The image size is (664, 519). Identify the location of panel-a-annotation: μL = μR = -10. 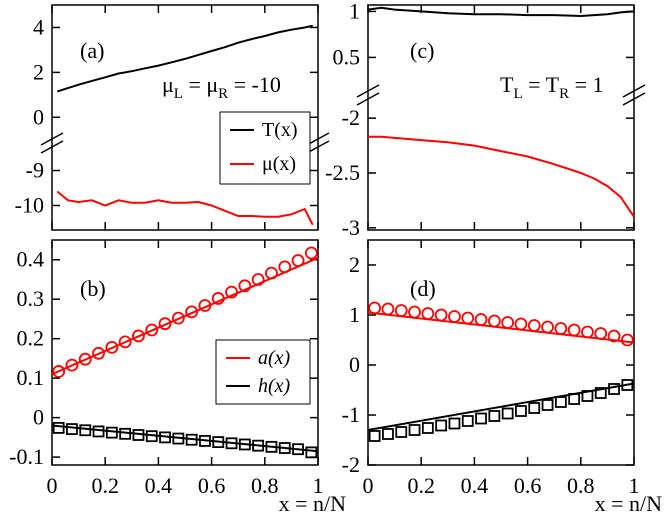
(221, 87).